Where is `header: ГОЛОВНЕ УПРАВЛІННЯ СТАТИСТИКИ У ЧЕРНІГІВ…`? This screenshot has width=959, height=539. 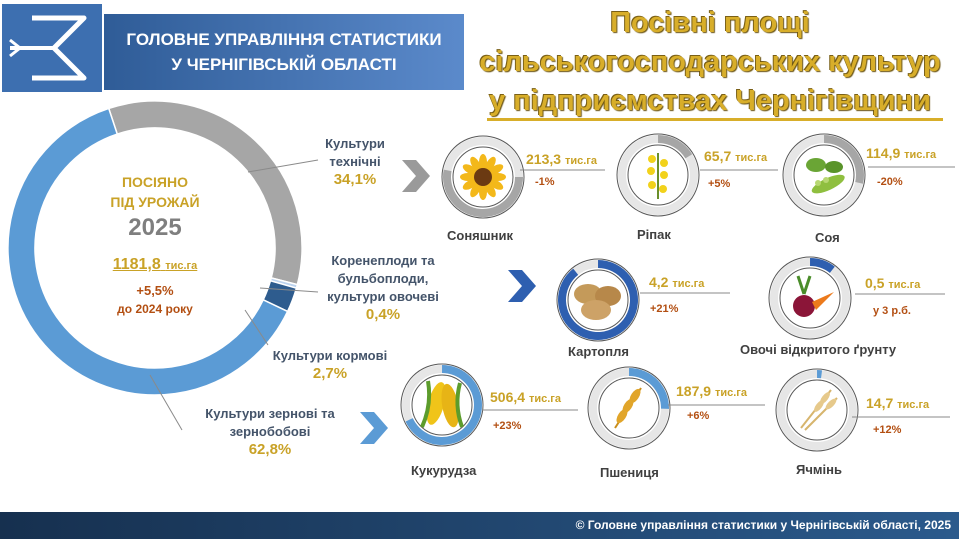 header: ГОЛОВНЕ УПРАВЛІННЯ СТАТИСТИКИ У ЧЕРНІГІВ… is located at coordinates (232, 47).